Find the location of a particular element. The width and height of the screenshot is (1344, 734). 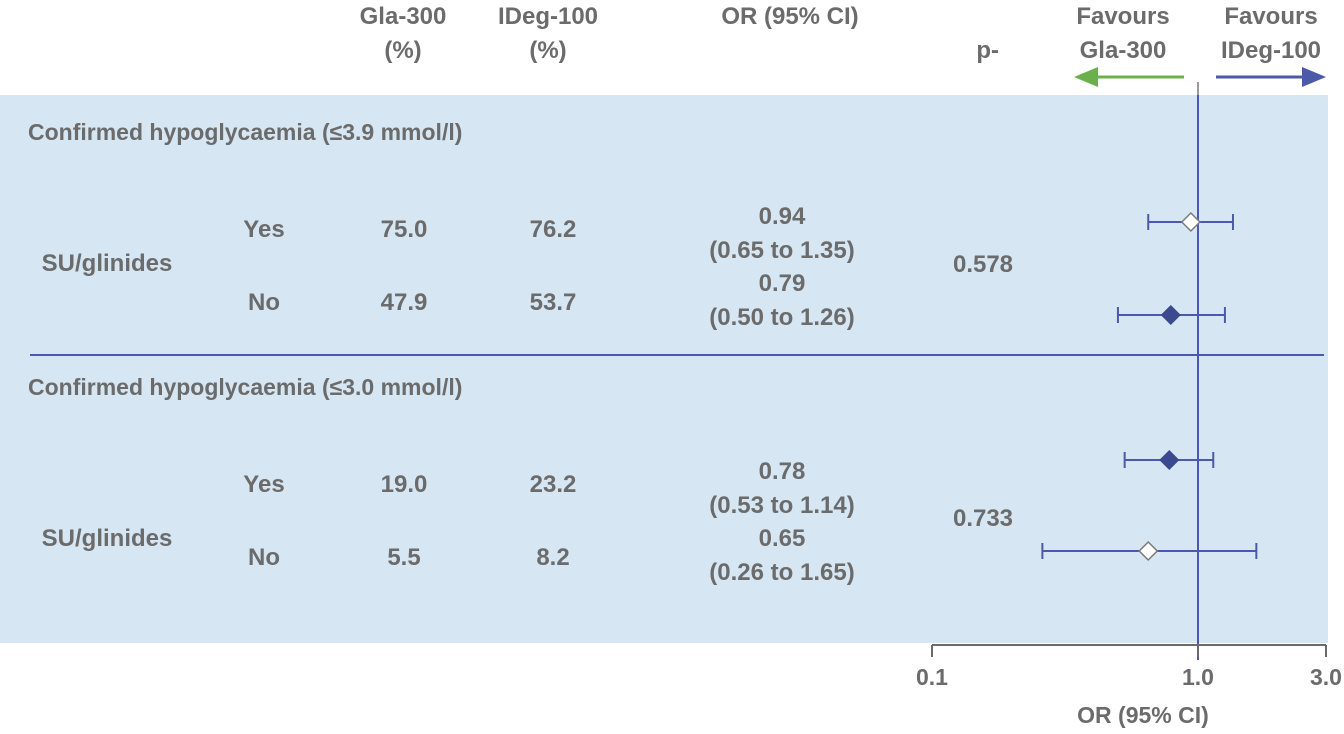

or-ci: (0.65 to 1.35) is located at coordinates (782, 250).